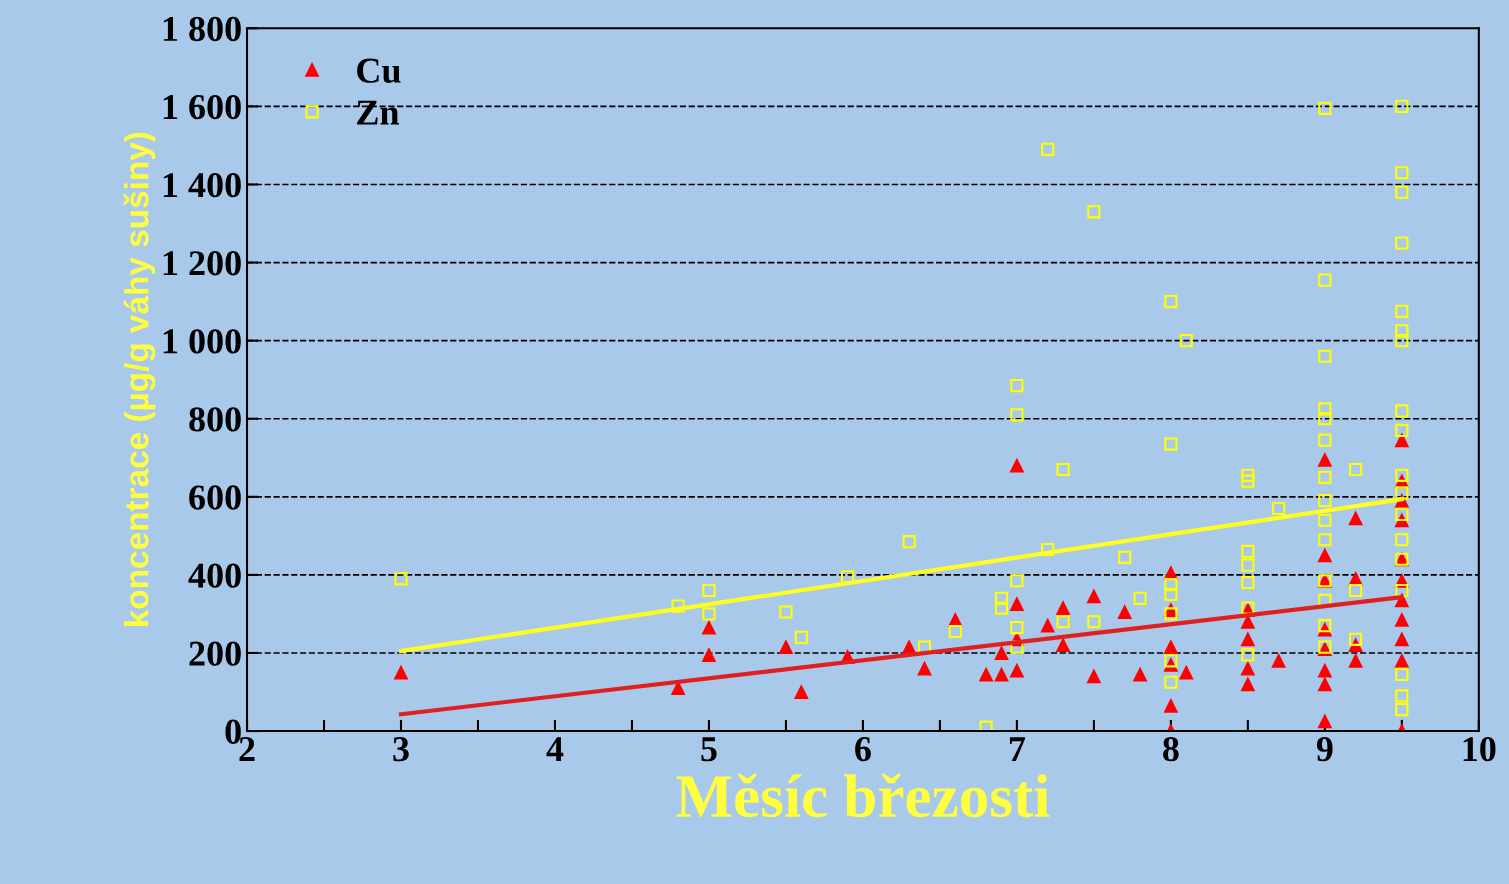 The image size is (1509, 884). What do you see at coordinates (247, 749) in the screenshot?
I see `x-tick-label: 2` at bounding box center [247, 749].